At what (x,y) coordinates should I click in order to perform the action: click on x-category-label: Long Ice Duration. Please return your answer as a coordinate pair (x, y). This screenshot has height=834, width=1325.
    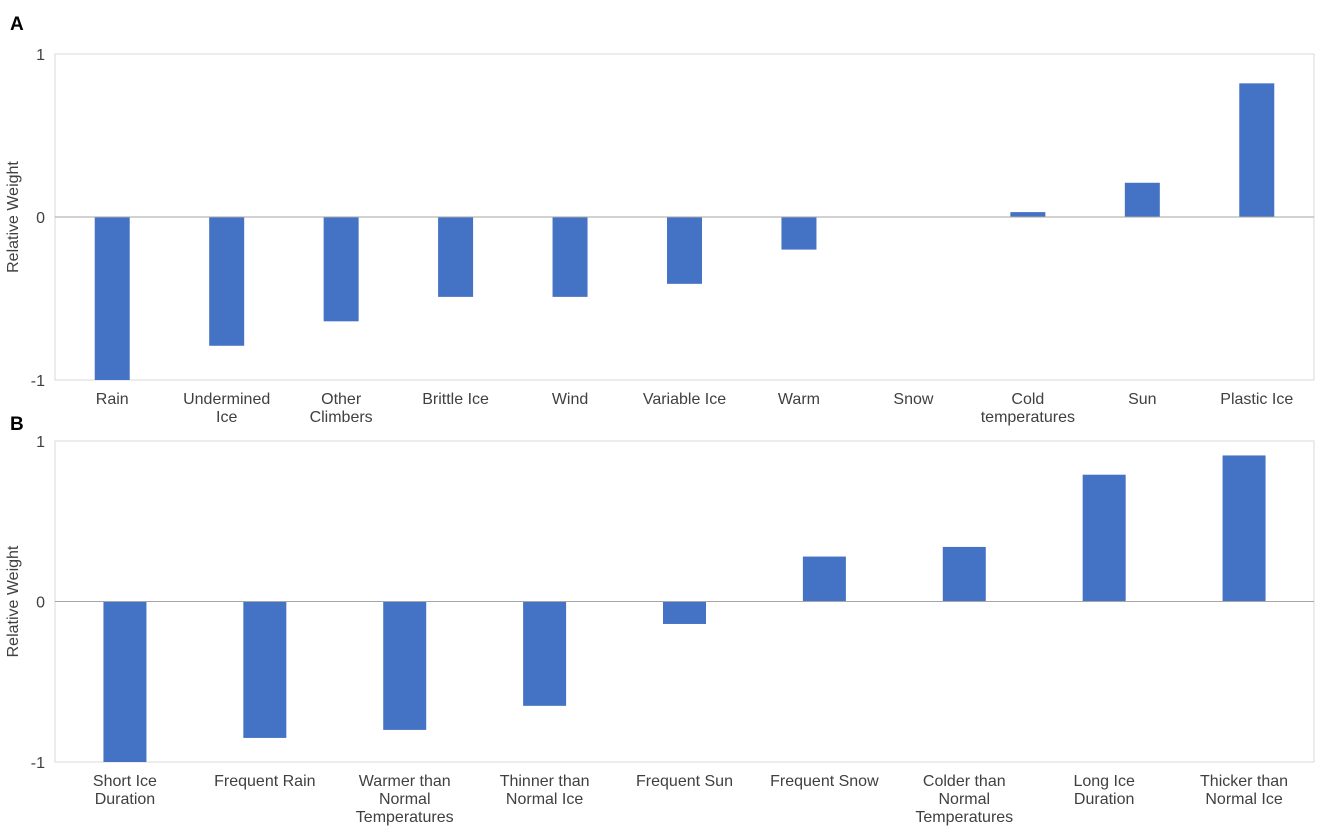
    Looking at the image, I should click on (1103, 790).